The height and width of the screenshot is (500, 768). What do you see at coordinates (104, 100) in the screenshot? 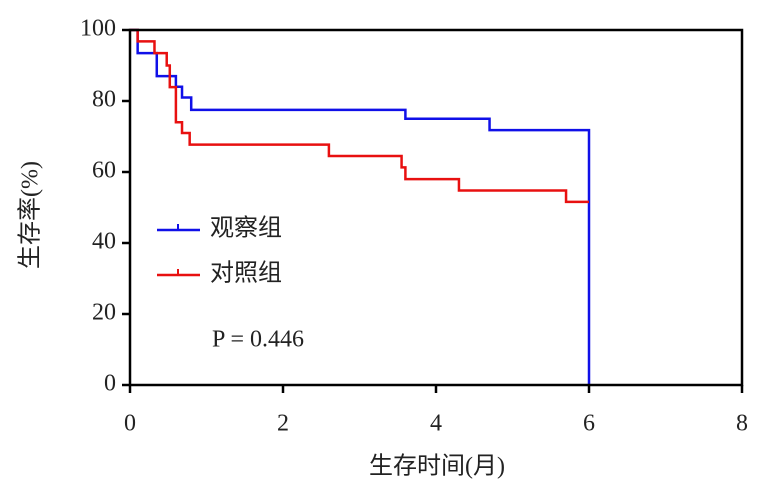
I see `y-tick-label: 80` at bounding box center [104, 100].